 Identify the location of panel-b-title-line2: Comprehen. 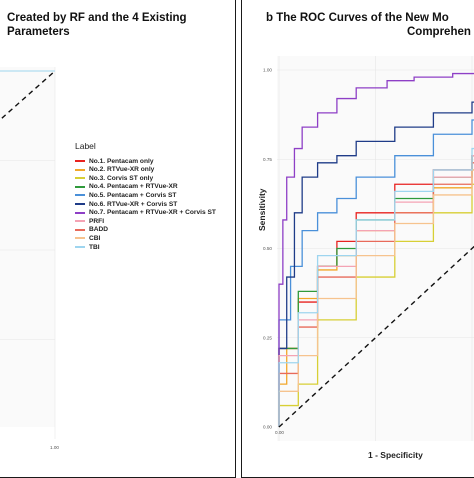
(439, 32).